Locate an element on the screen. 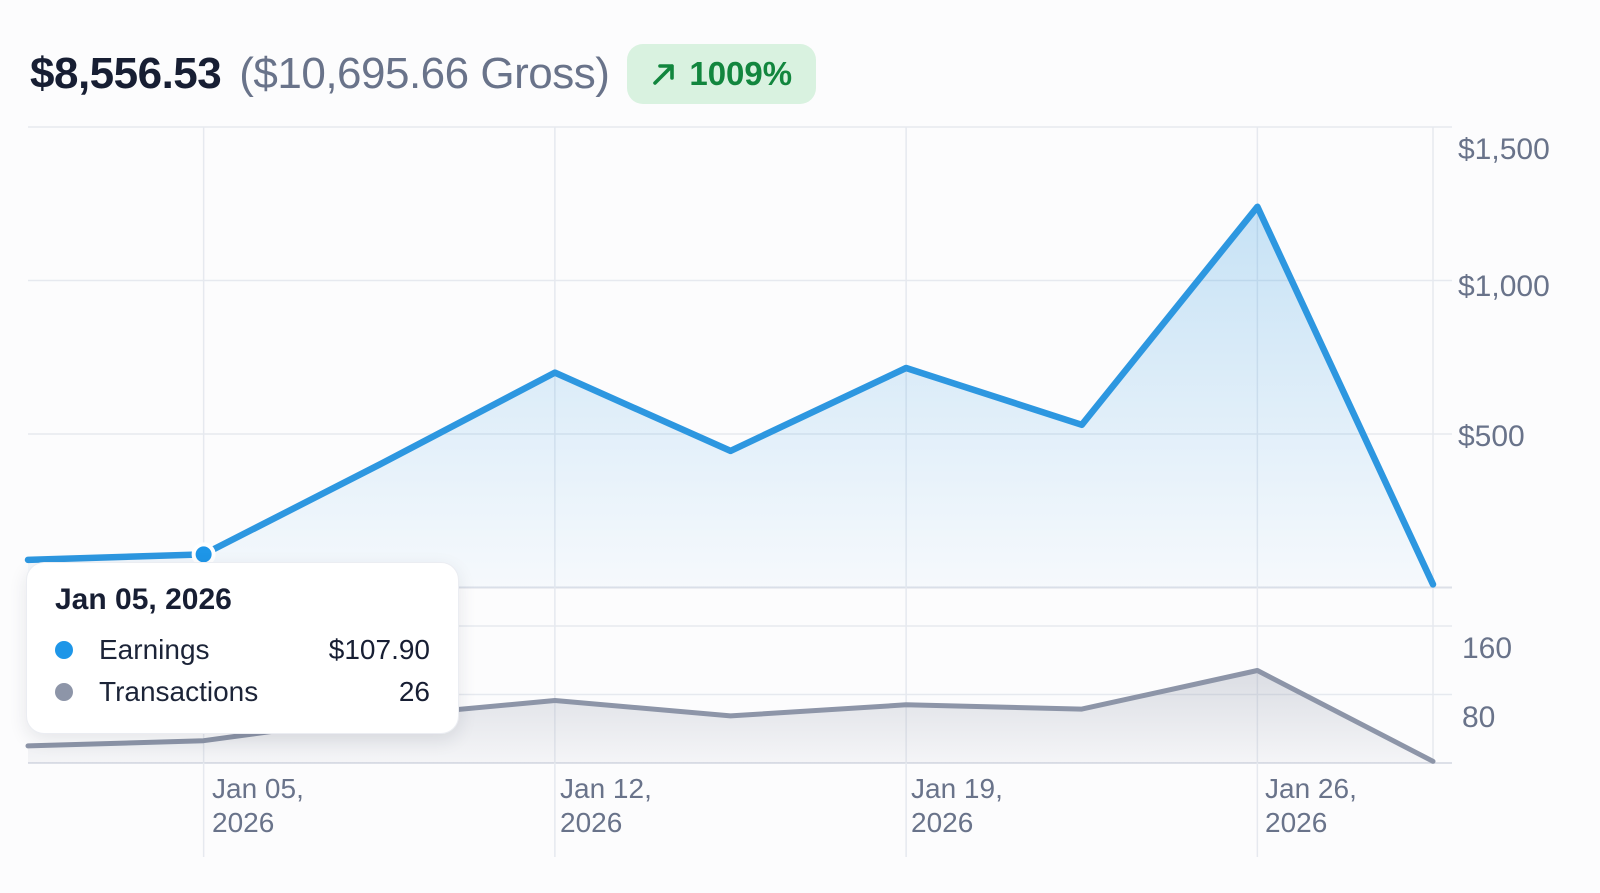 The image size is (1600, 893). x-label-line1: Jan 26, is located at coordinates (1311, 788).